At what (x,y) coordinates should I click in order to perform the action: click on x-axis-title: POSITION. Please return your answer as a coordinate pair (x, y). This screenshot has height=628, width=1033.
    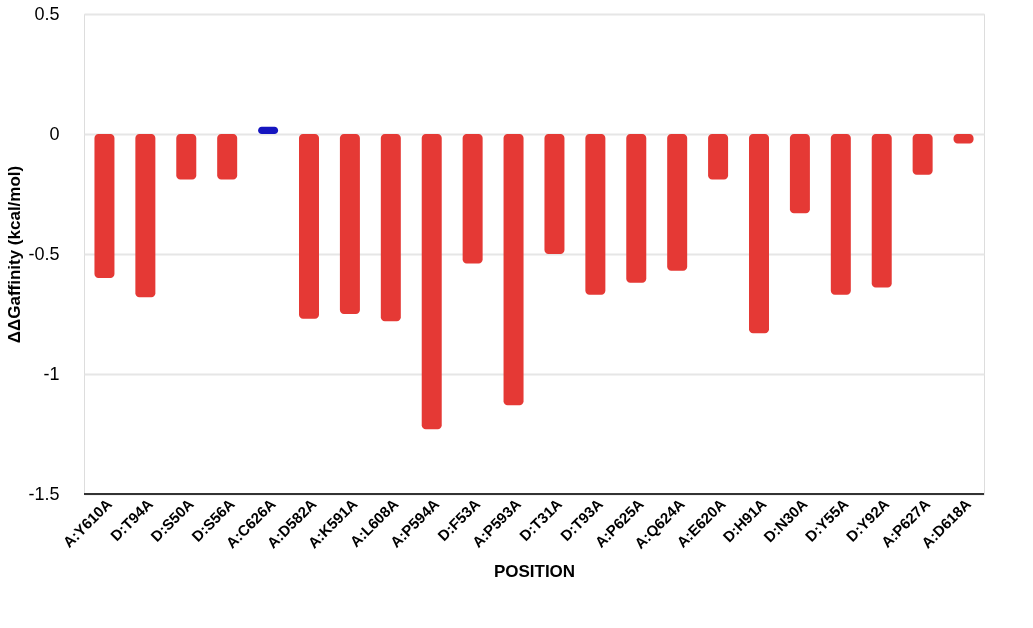
    Looking at the image, I should click on (534, 571).